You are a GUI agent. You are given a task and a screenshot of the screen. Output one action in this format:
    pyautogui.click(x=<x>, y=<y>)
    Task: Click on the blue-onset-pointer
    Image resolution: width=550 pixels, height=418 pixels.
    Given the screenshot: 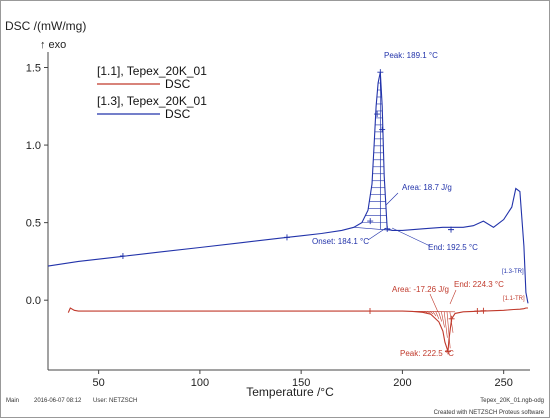 What is the action you would take?
    pyautogui.click(x=377, y=234)
    